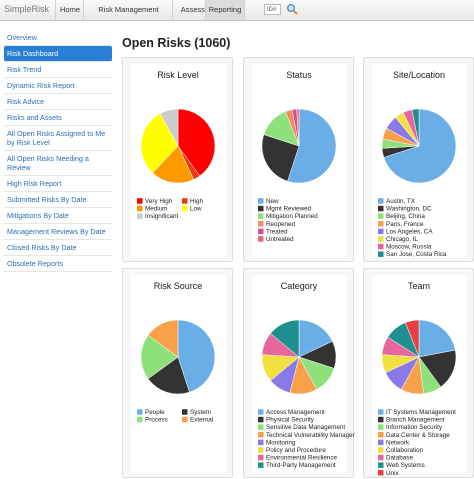 Image resolution: width=474 pixels, height=479 pixels. I want to click on logo: SimpleRisk, so click(27, 9).